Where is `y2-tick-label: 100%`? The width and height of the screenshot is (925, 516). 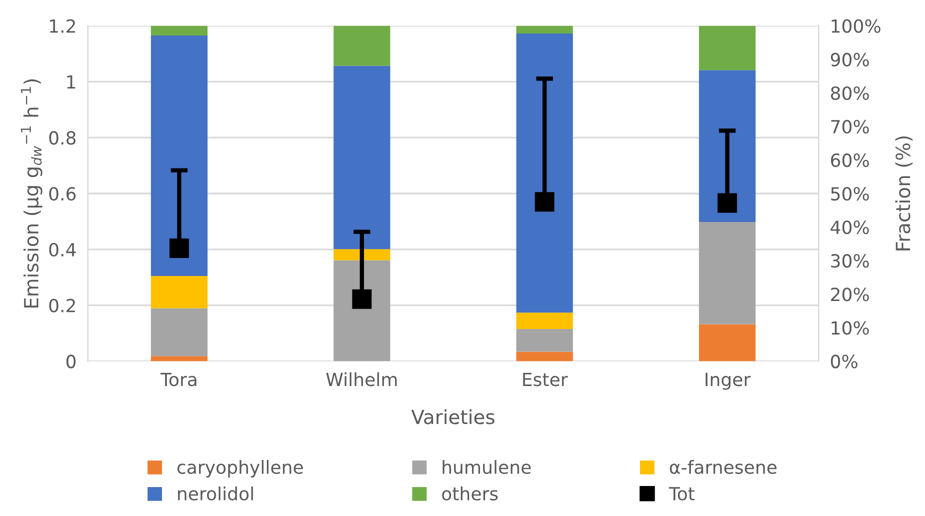 y2-tick-label: 100% is located at coordinates (856, 26).